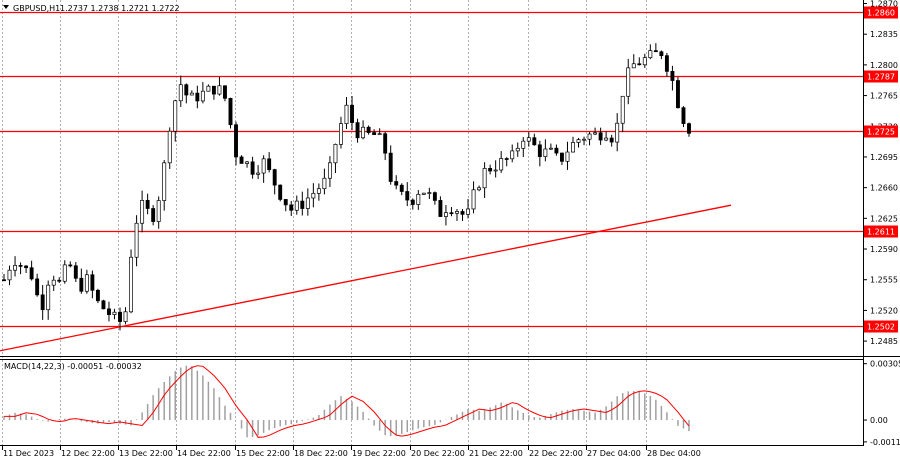 The height and width of the screenshot is (460, 900). Describe the element at coordinates (881, 232) in the screenshot. I see `level-price-label: 1.2611` at that location.